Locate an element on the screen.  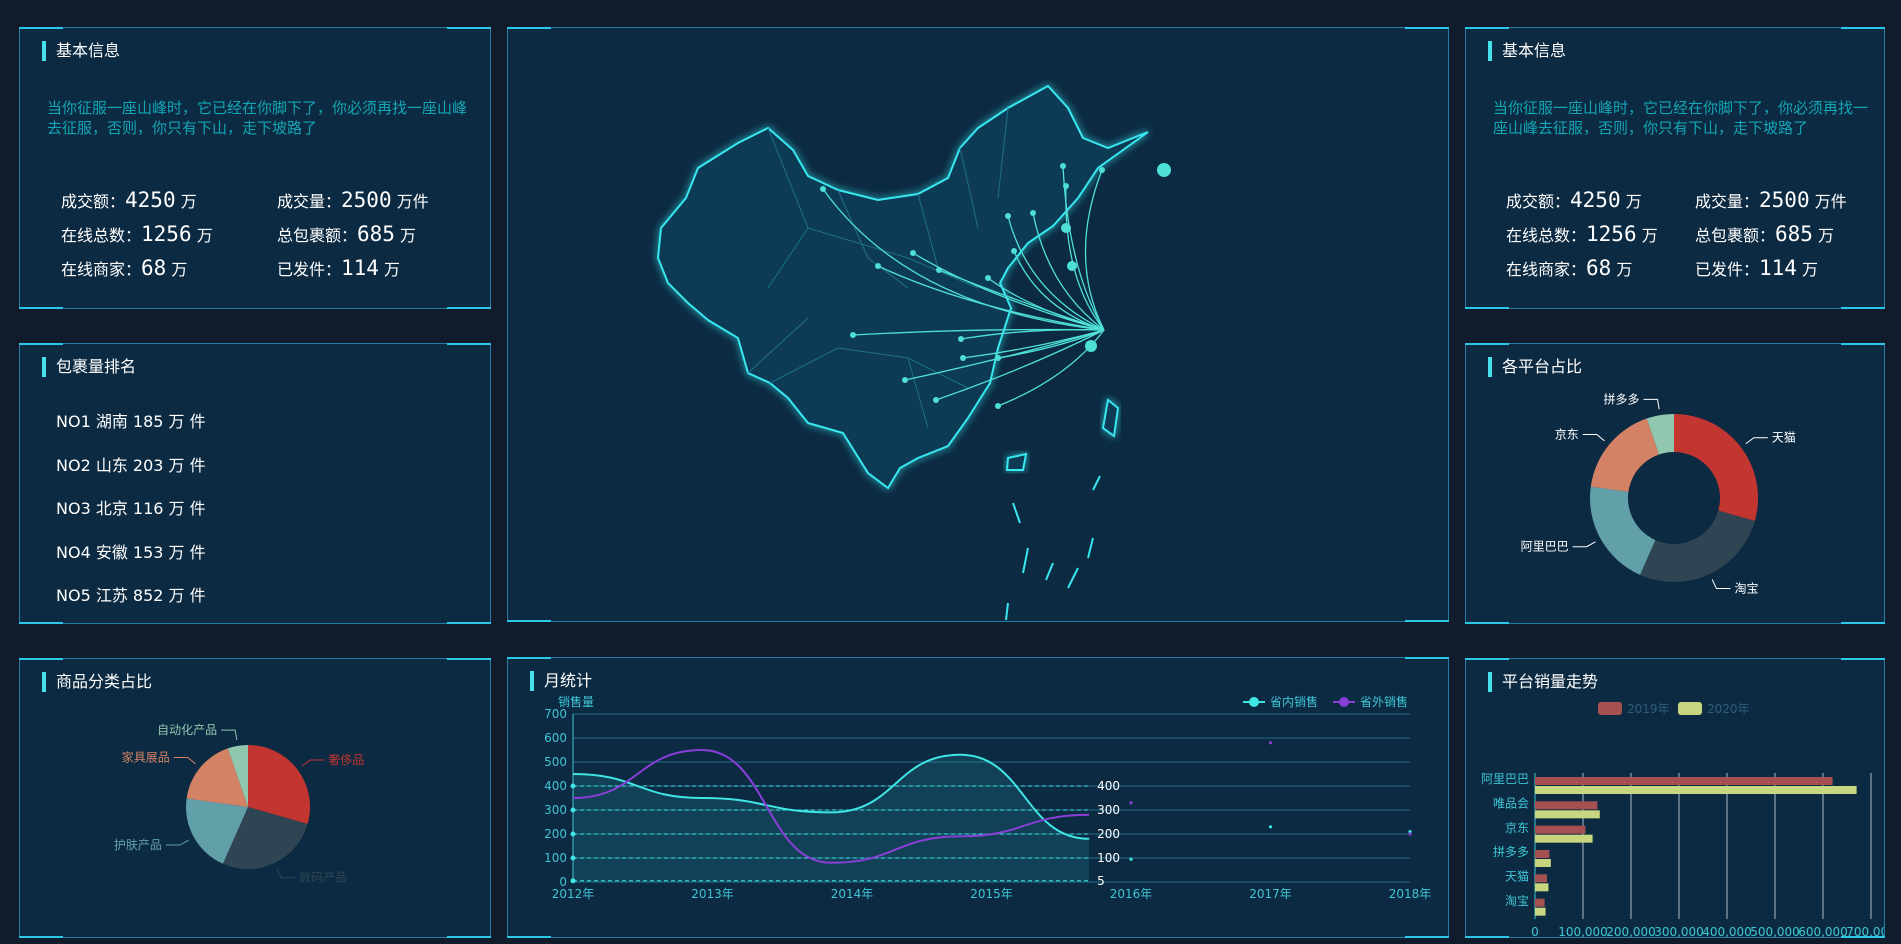
y-tick-label: 200 is located at coordinates (555, 834).